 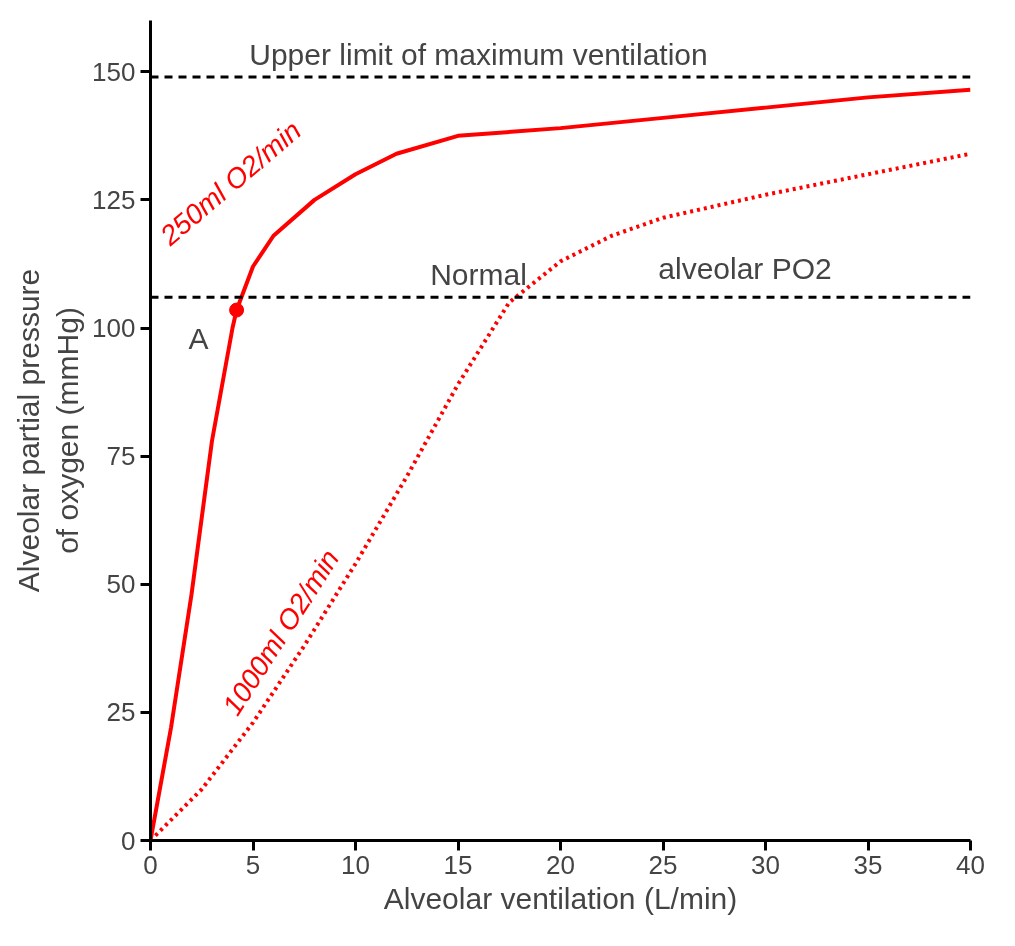 I want to click on ref-line-label: Upper limit of maximum ventilation, so click(x=478, y=54).